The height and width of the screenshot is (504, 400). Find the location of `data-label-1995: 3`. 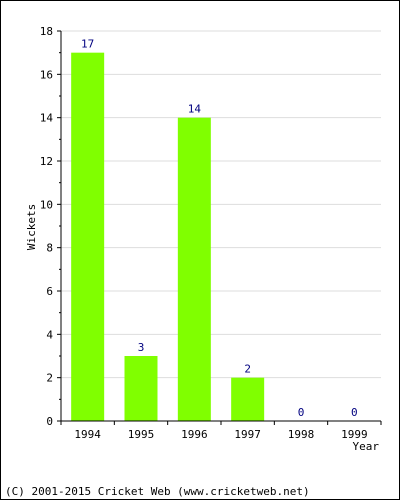

data-label-1995: 3 is located at coordinates (141, 347).